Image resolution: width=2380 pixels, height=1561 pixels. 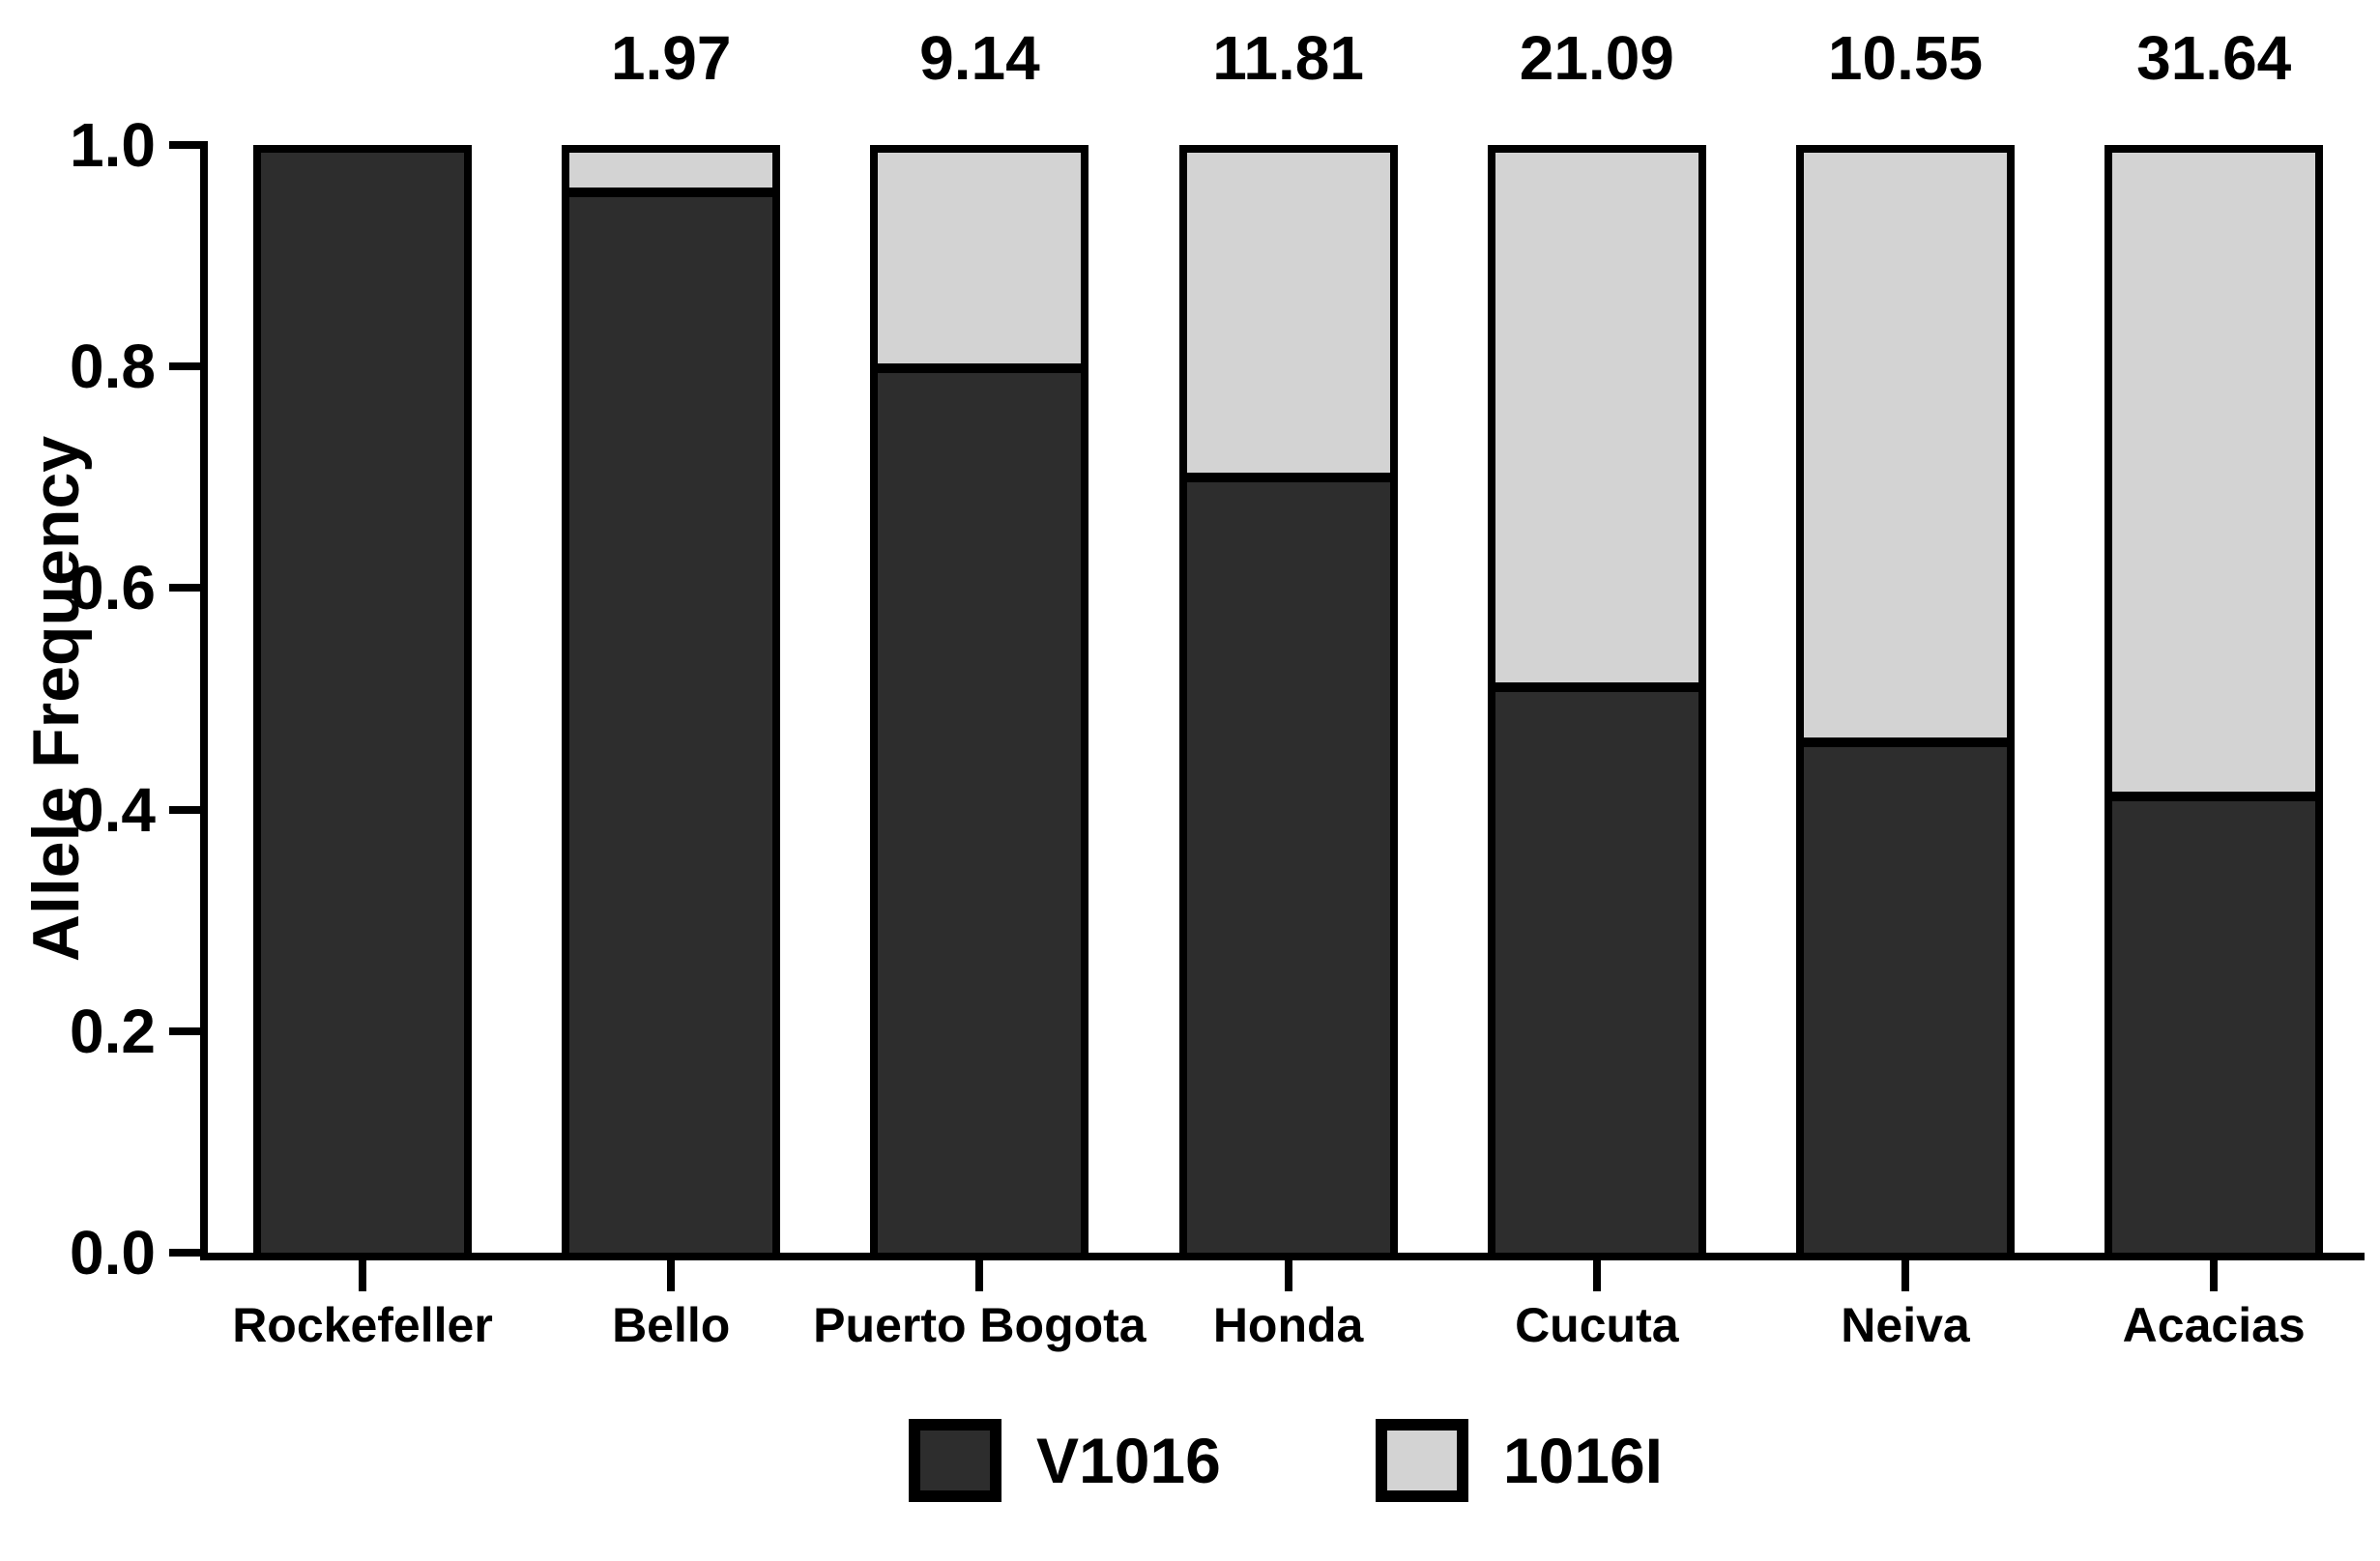 I want to click on bar-annotation-neiva: 10.55, so click(x=1906, y=58).